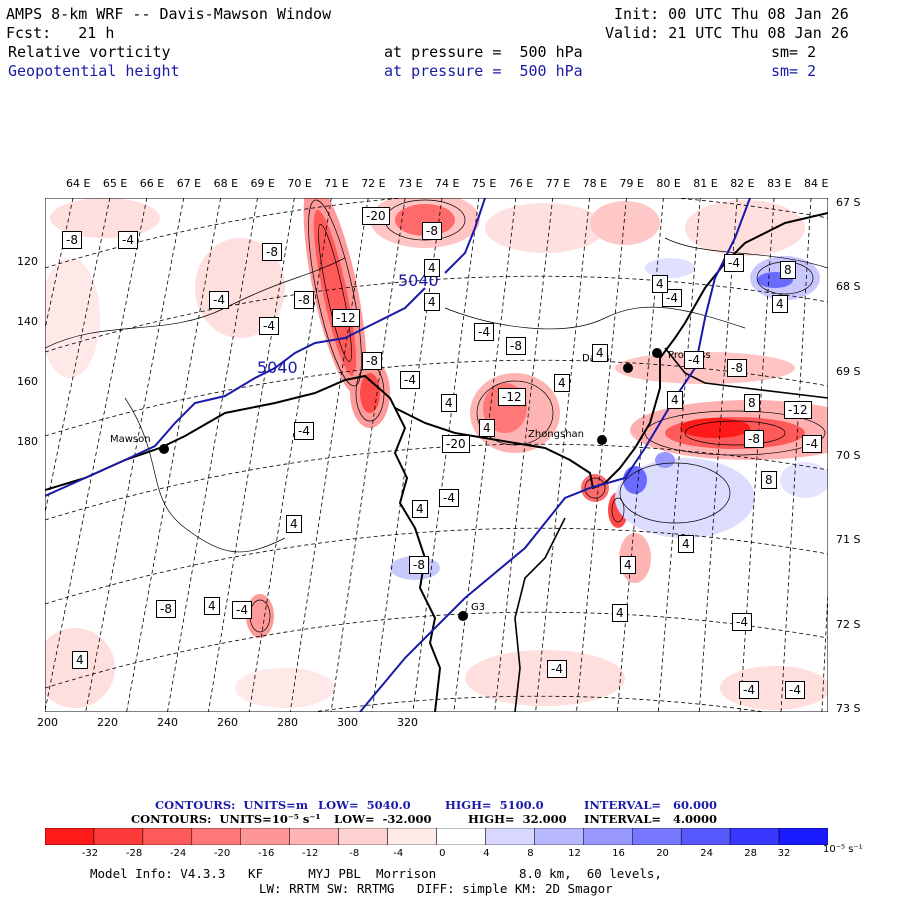 Image resolution: width=900 pixels, height=900 pixels. I want to click on longitude-label: 76 E, so click(521, 183).